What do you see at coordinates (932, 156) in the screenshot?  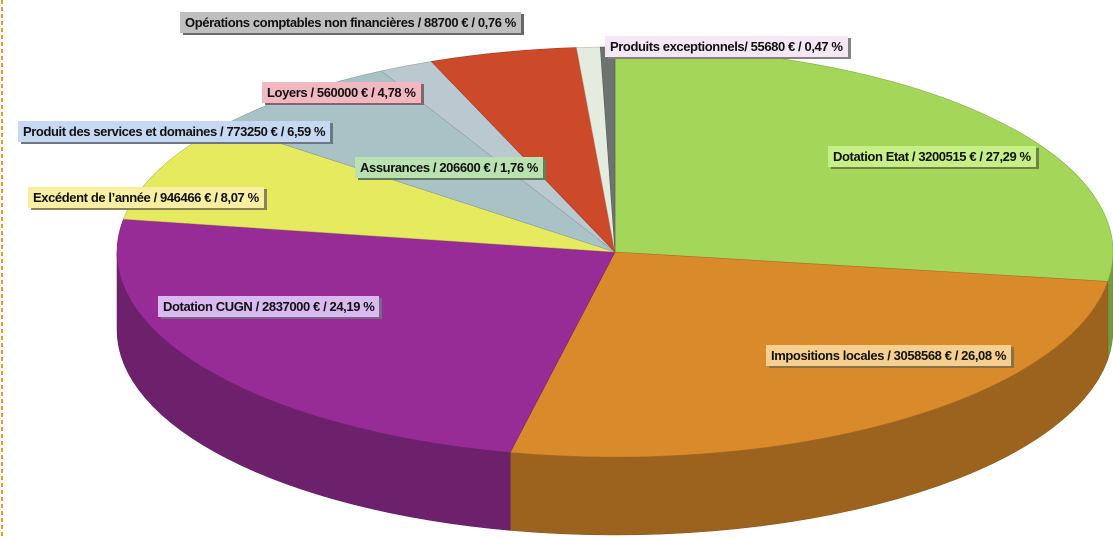 I see `slice-label: Dotation Etat / 3200515 € / 27,29 %` at bounding box center [932, 156].